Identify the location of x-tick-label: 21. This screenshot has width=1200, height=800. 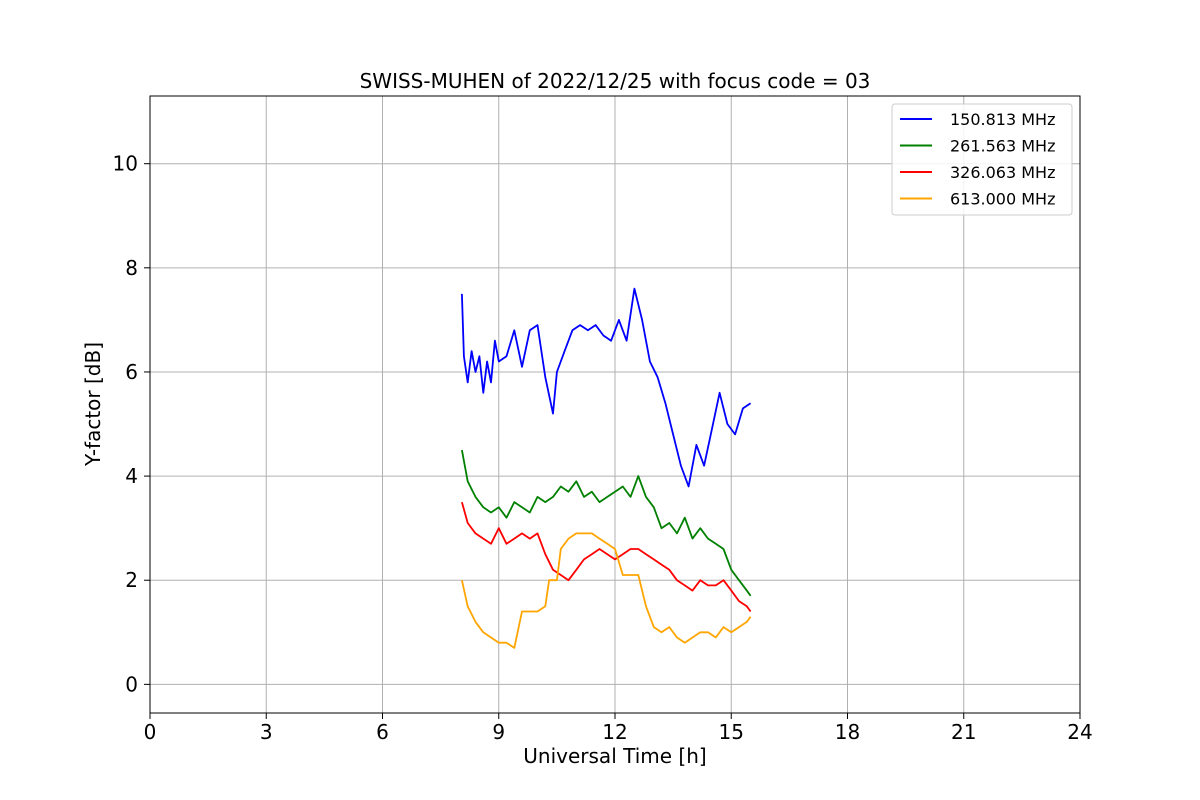
(963, 732).